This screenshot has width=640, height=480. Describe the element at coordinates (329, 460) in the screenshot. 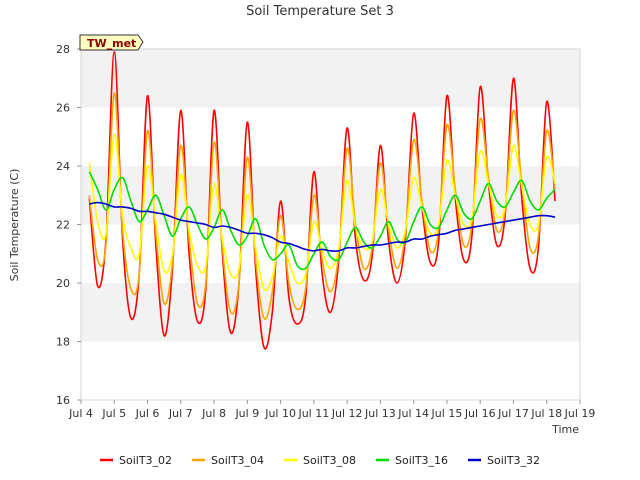

I see `legend-label: SoilT3_08` at that location.